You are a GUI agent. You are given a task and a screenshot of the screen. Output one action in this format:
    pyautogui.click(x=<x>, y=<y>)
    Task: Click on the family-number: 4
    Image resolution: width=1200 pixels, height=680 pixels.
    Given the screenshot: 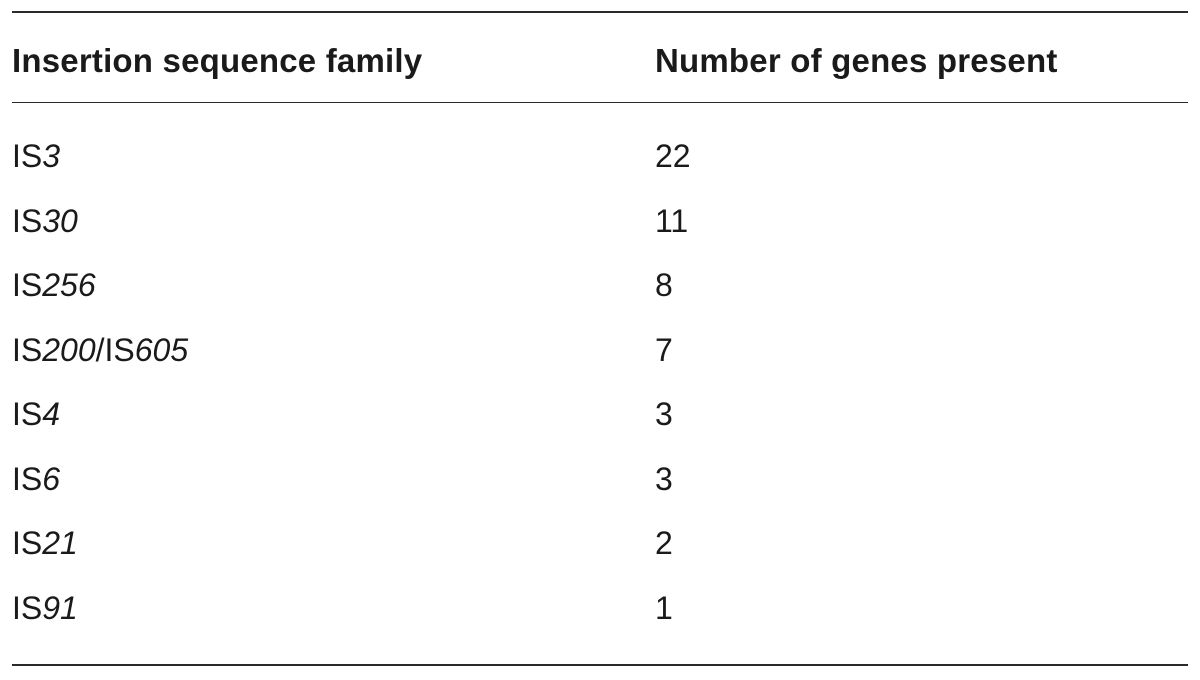 What is the action you would take?
    pyautogui.click(x=51, y=414)
    